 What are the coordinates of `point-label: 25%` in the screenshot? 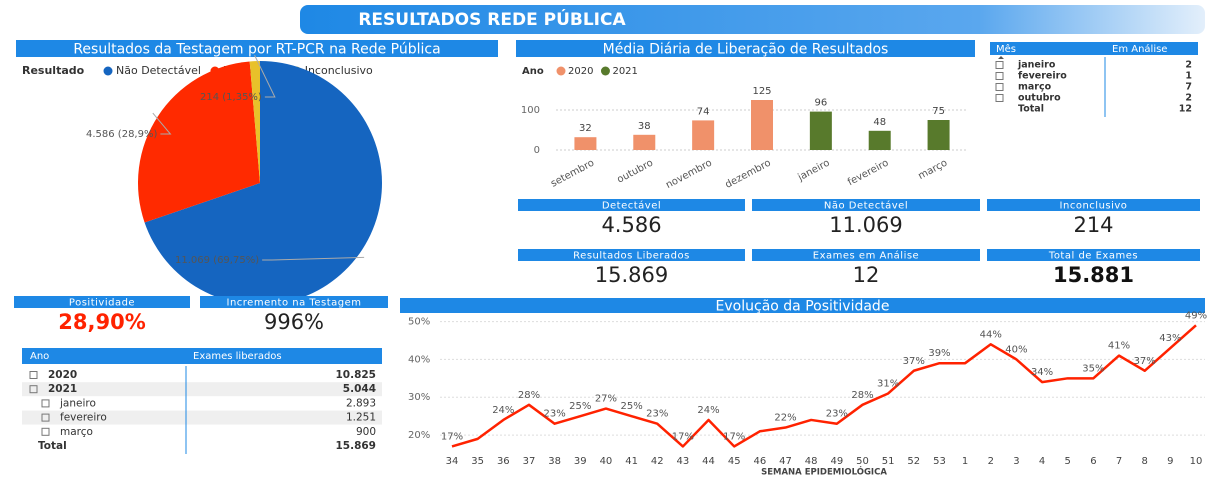 It's located at (631, 406).